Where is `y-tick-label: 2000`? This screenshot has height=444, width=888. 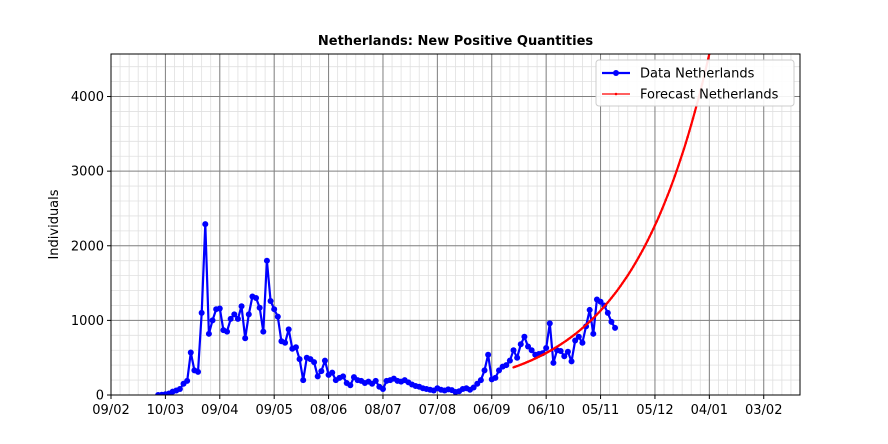
y-tick-label: 2000 is located at coordinates (87, 246).